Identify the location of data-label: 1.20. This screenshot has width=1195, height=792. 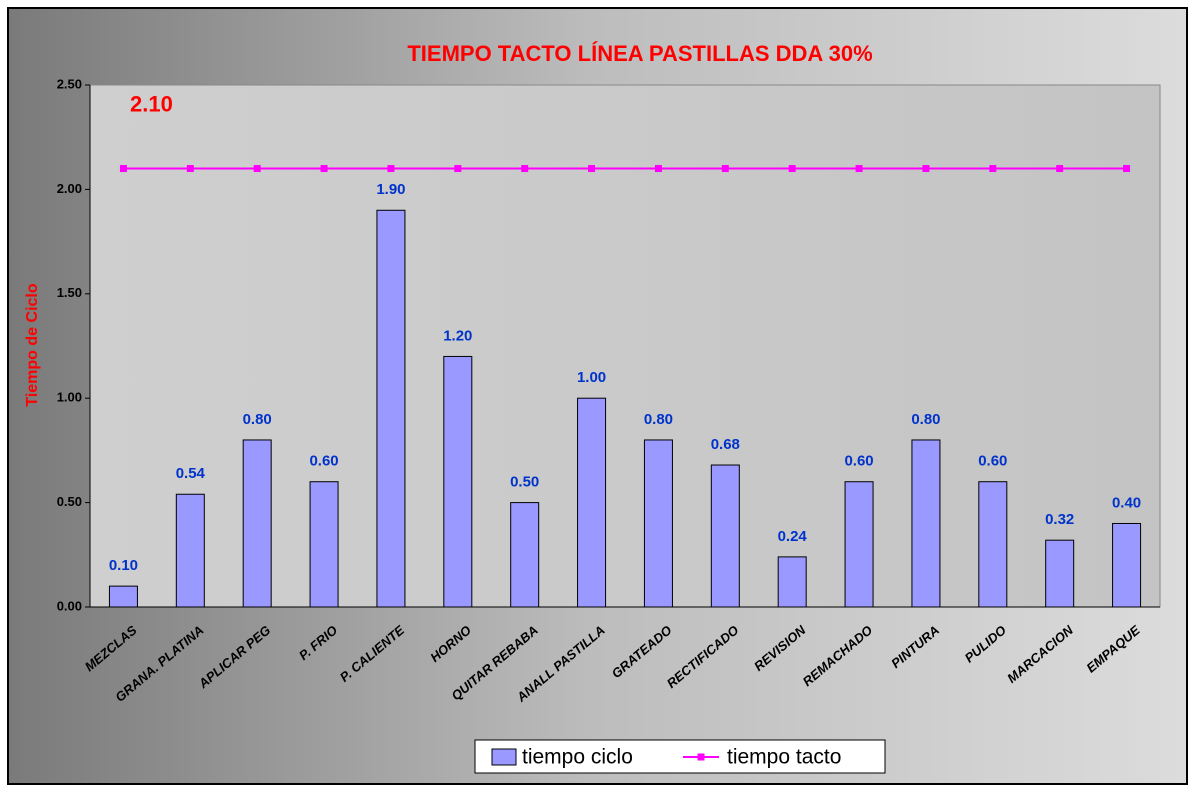
(457, 335).